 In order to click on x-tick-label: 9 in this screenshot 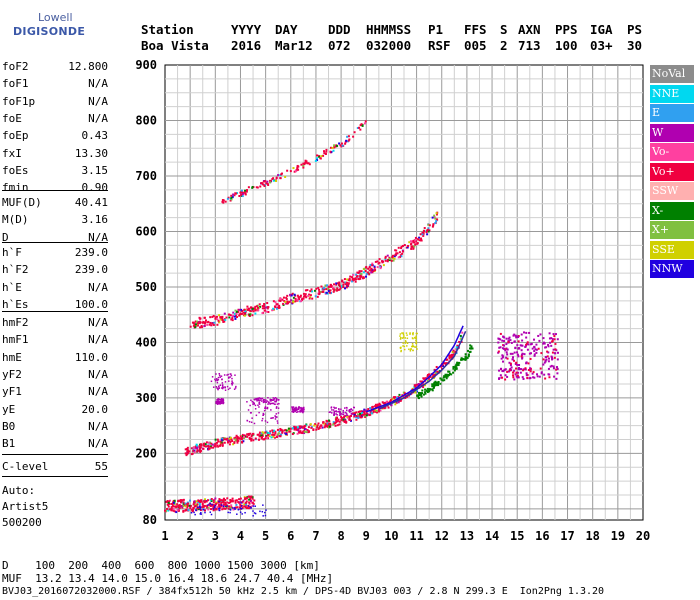, I will do `click(366, 536)`.